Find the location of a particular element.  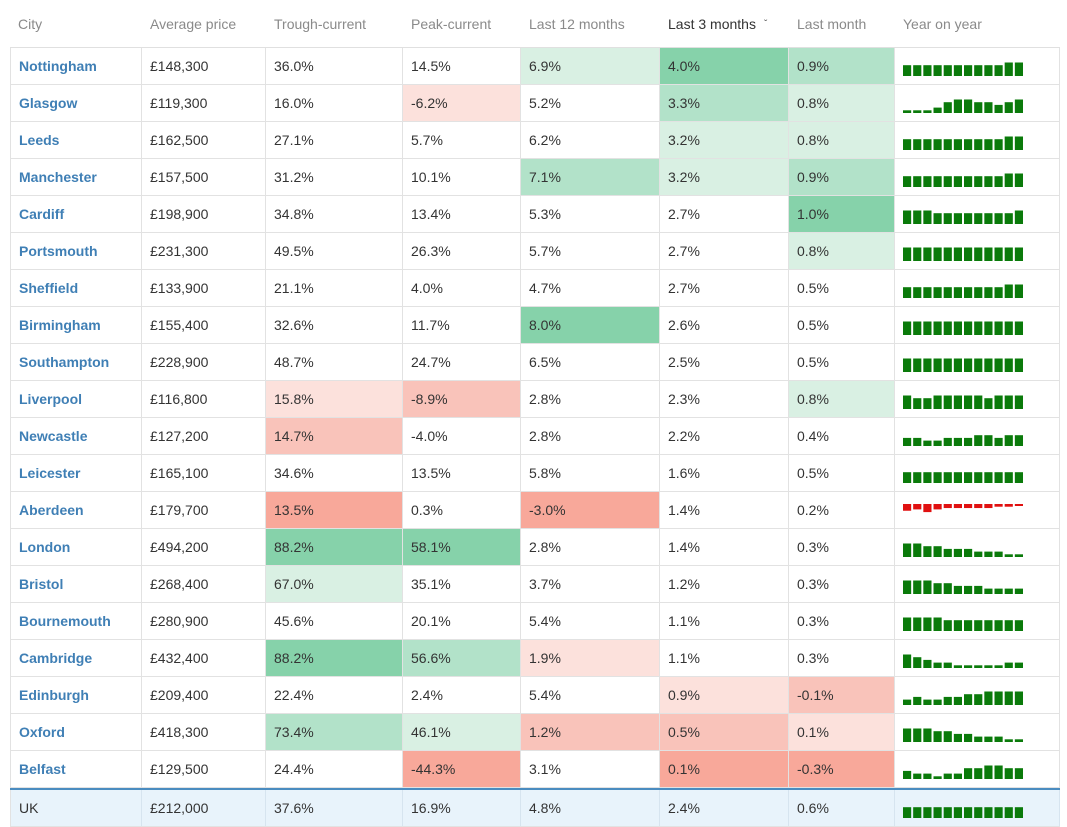

city-link: Glasgow is located at coordinates (48, 103).